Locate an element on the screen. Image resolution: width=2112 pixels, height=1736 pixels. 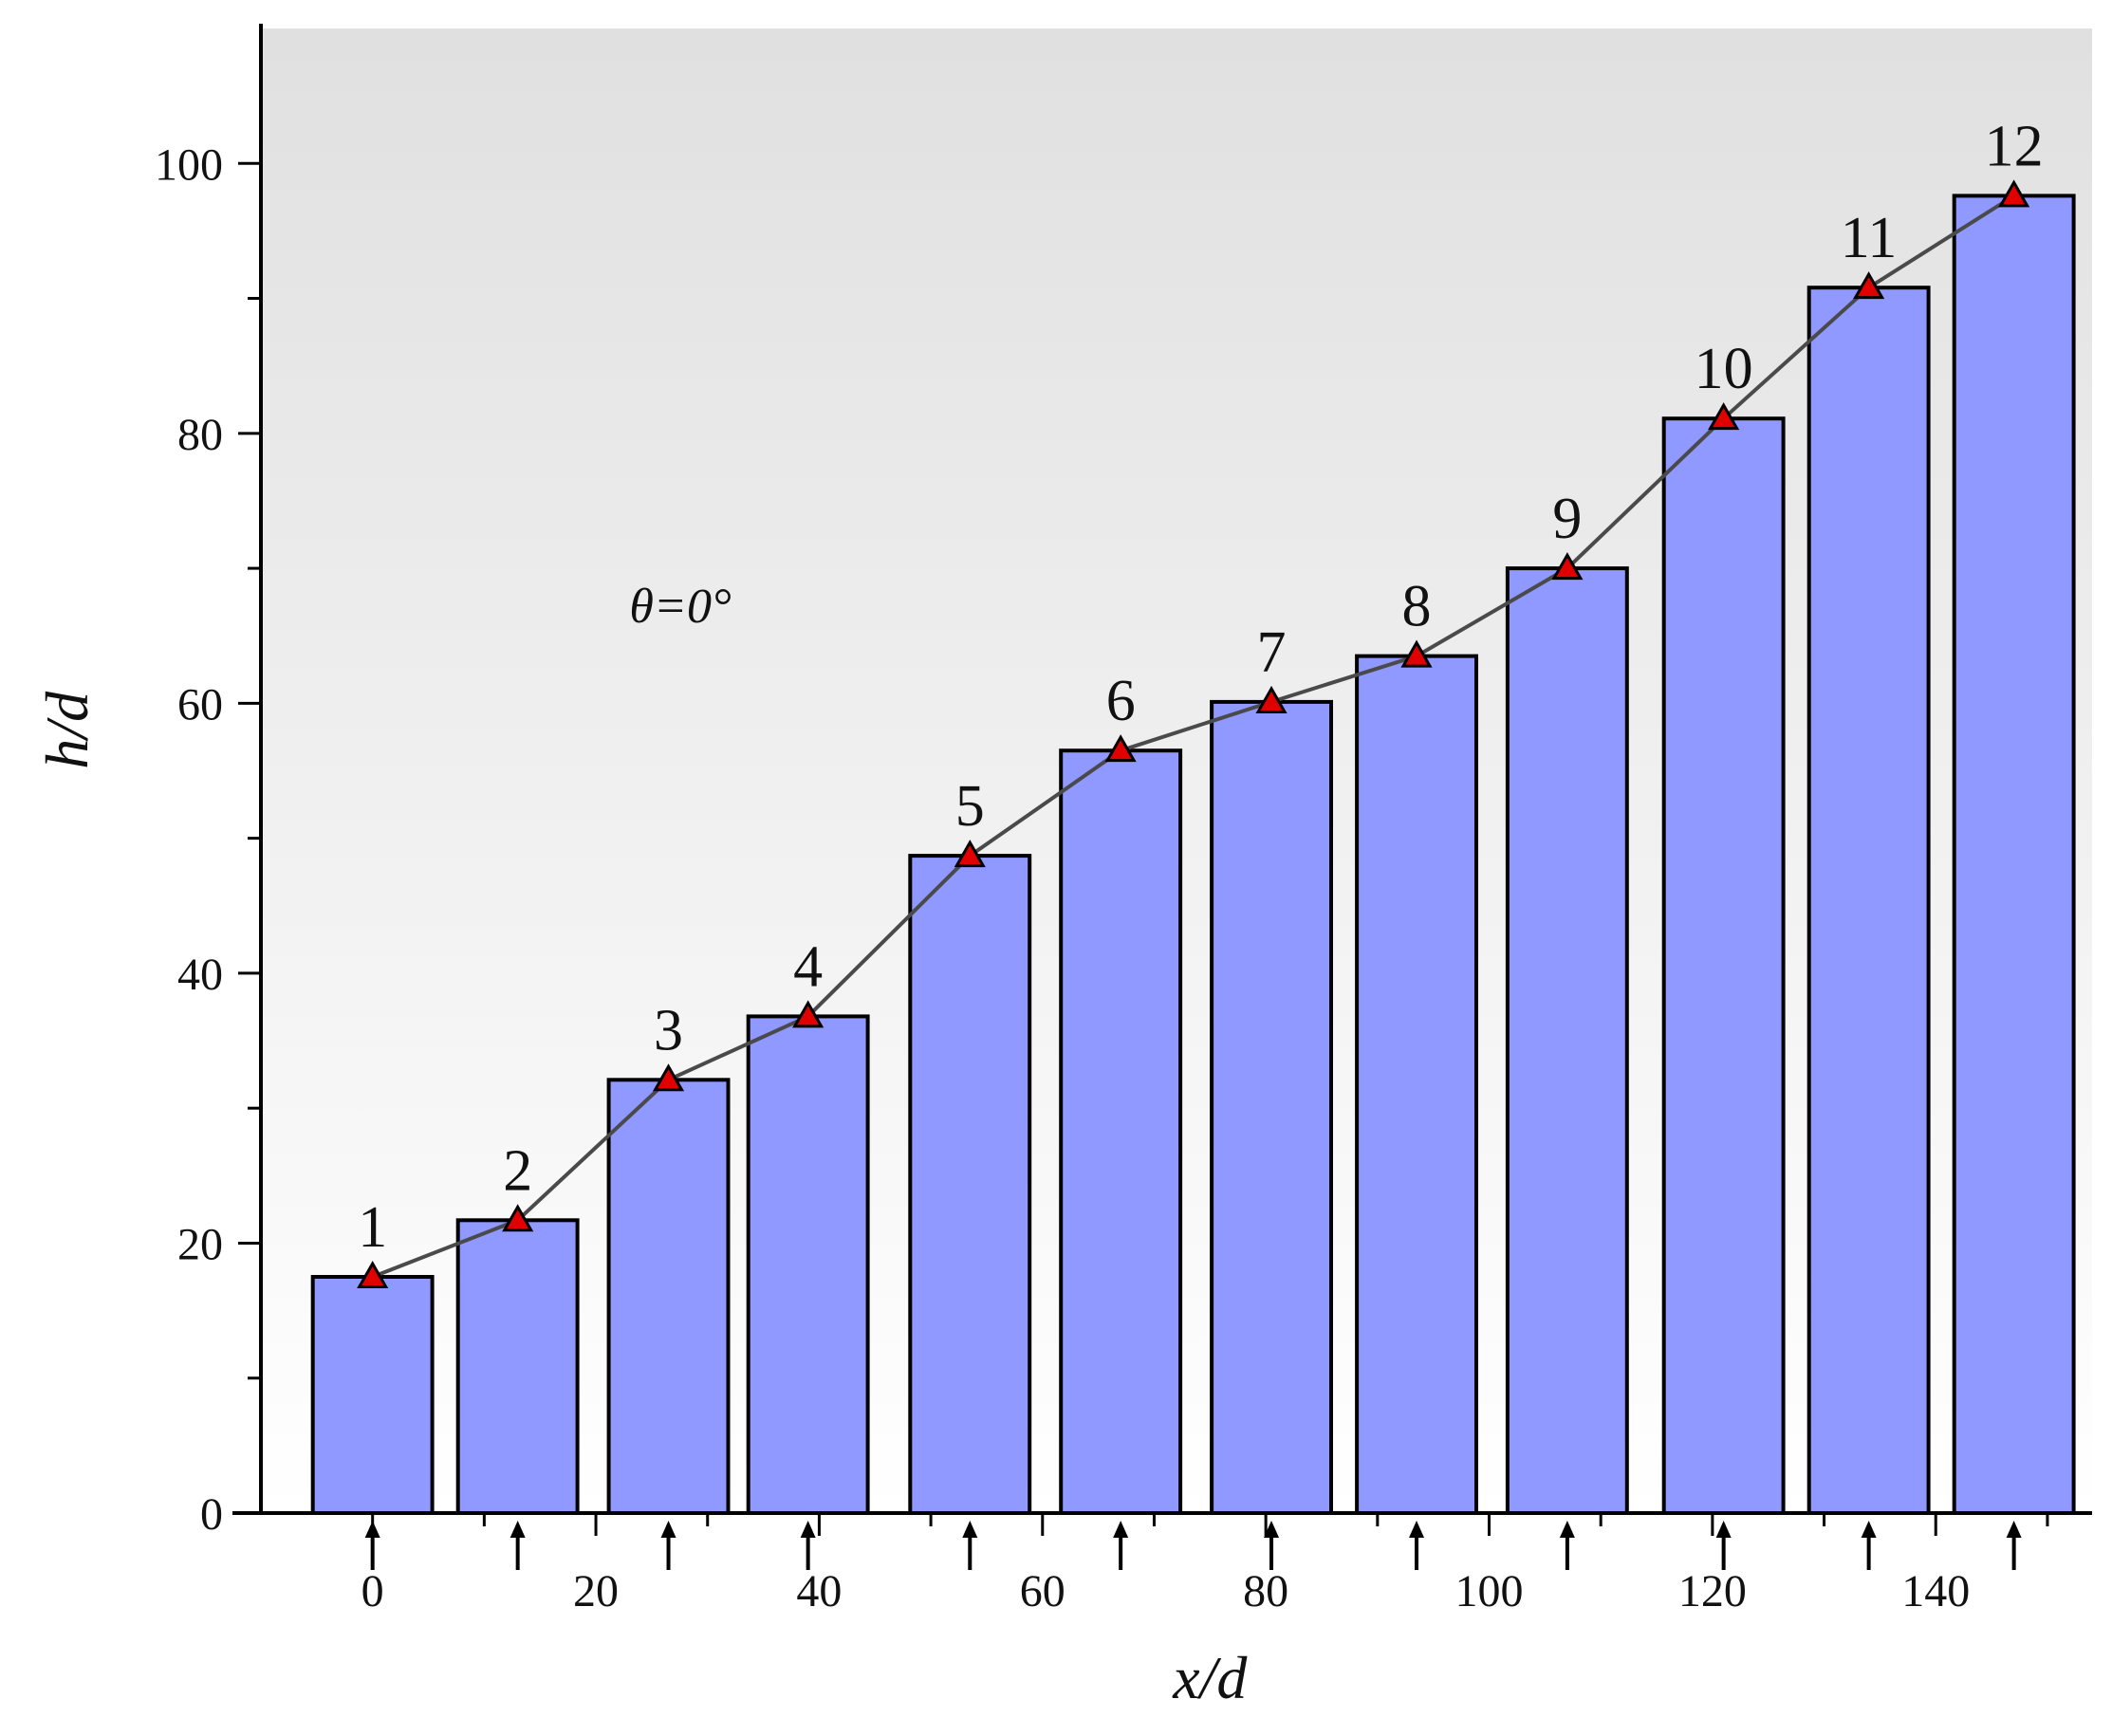
x-tick-label: 140 is located at coordinates (1935, 1591).